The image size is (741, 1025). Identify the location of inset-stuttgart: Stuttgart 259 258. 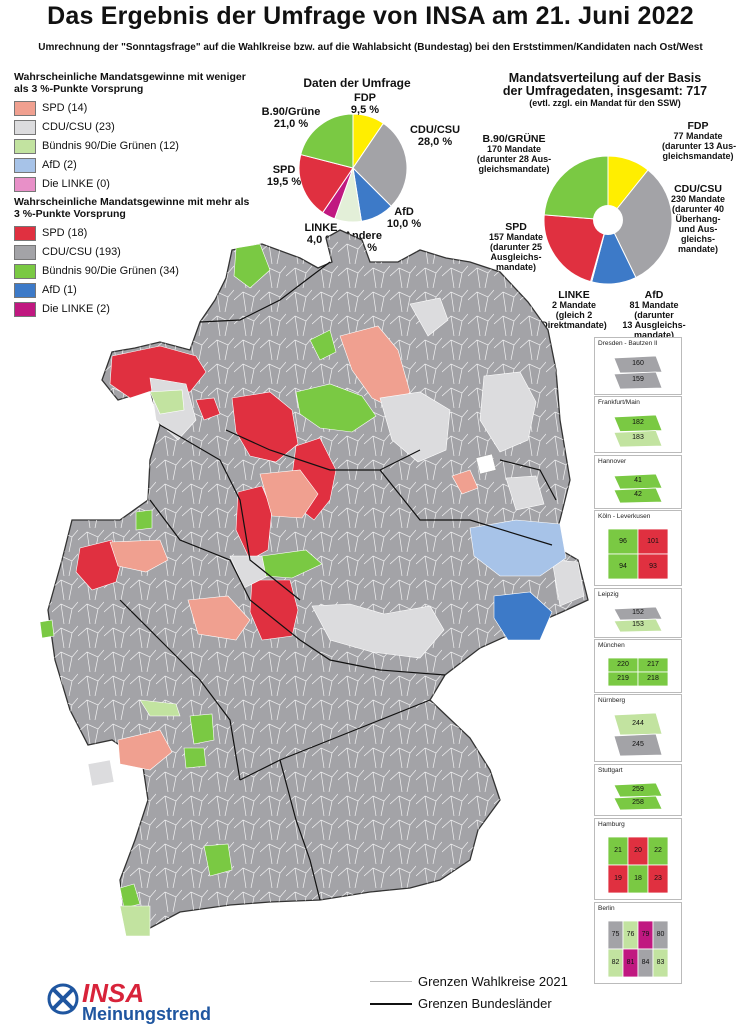
(638, 790).